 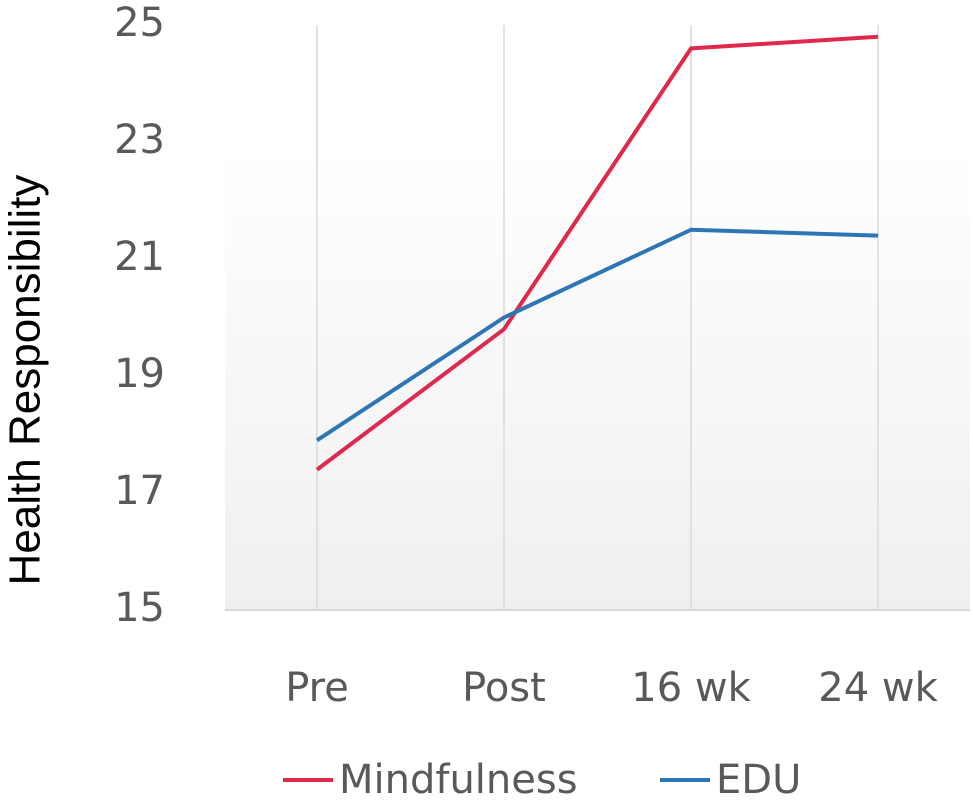 I want to click on x-tick-label: 24 wk, so click(x=878, y=688).